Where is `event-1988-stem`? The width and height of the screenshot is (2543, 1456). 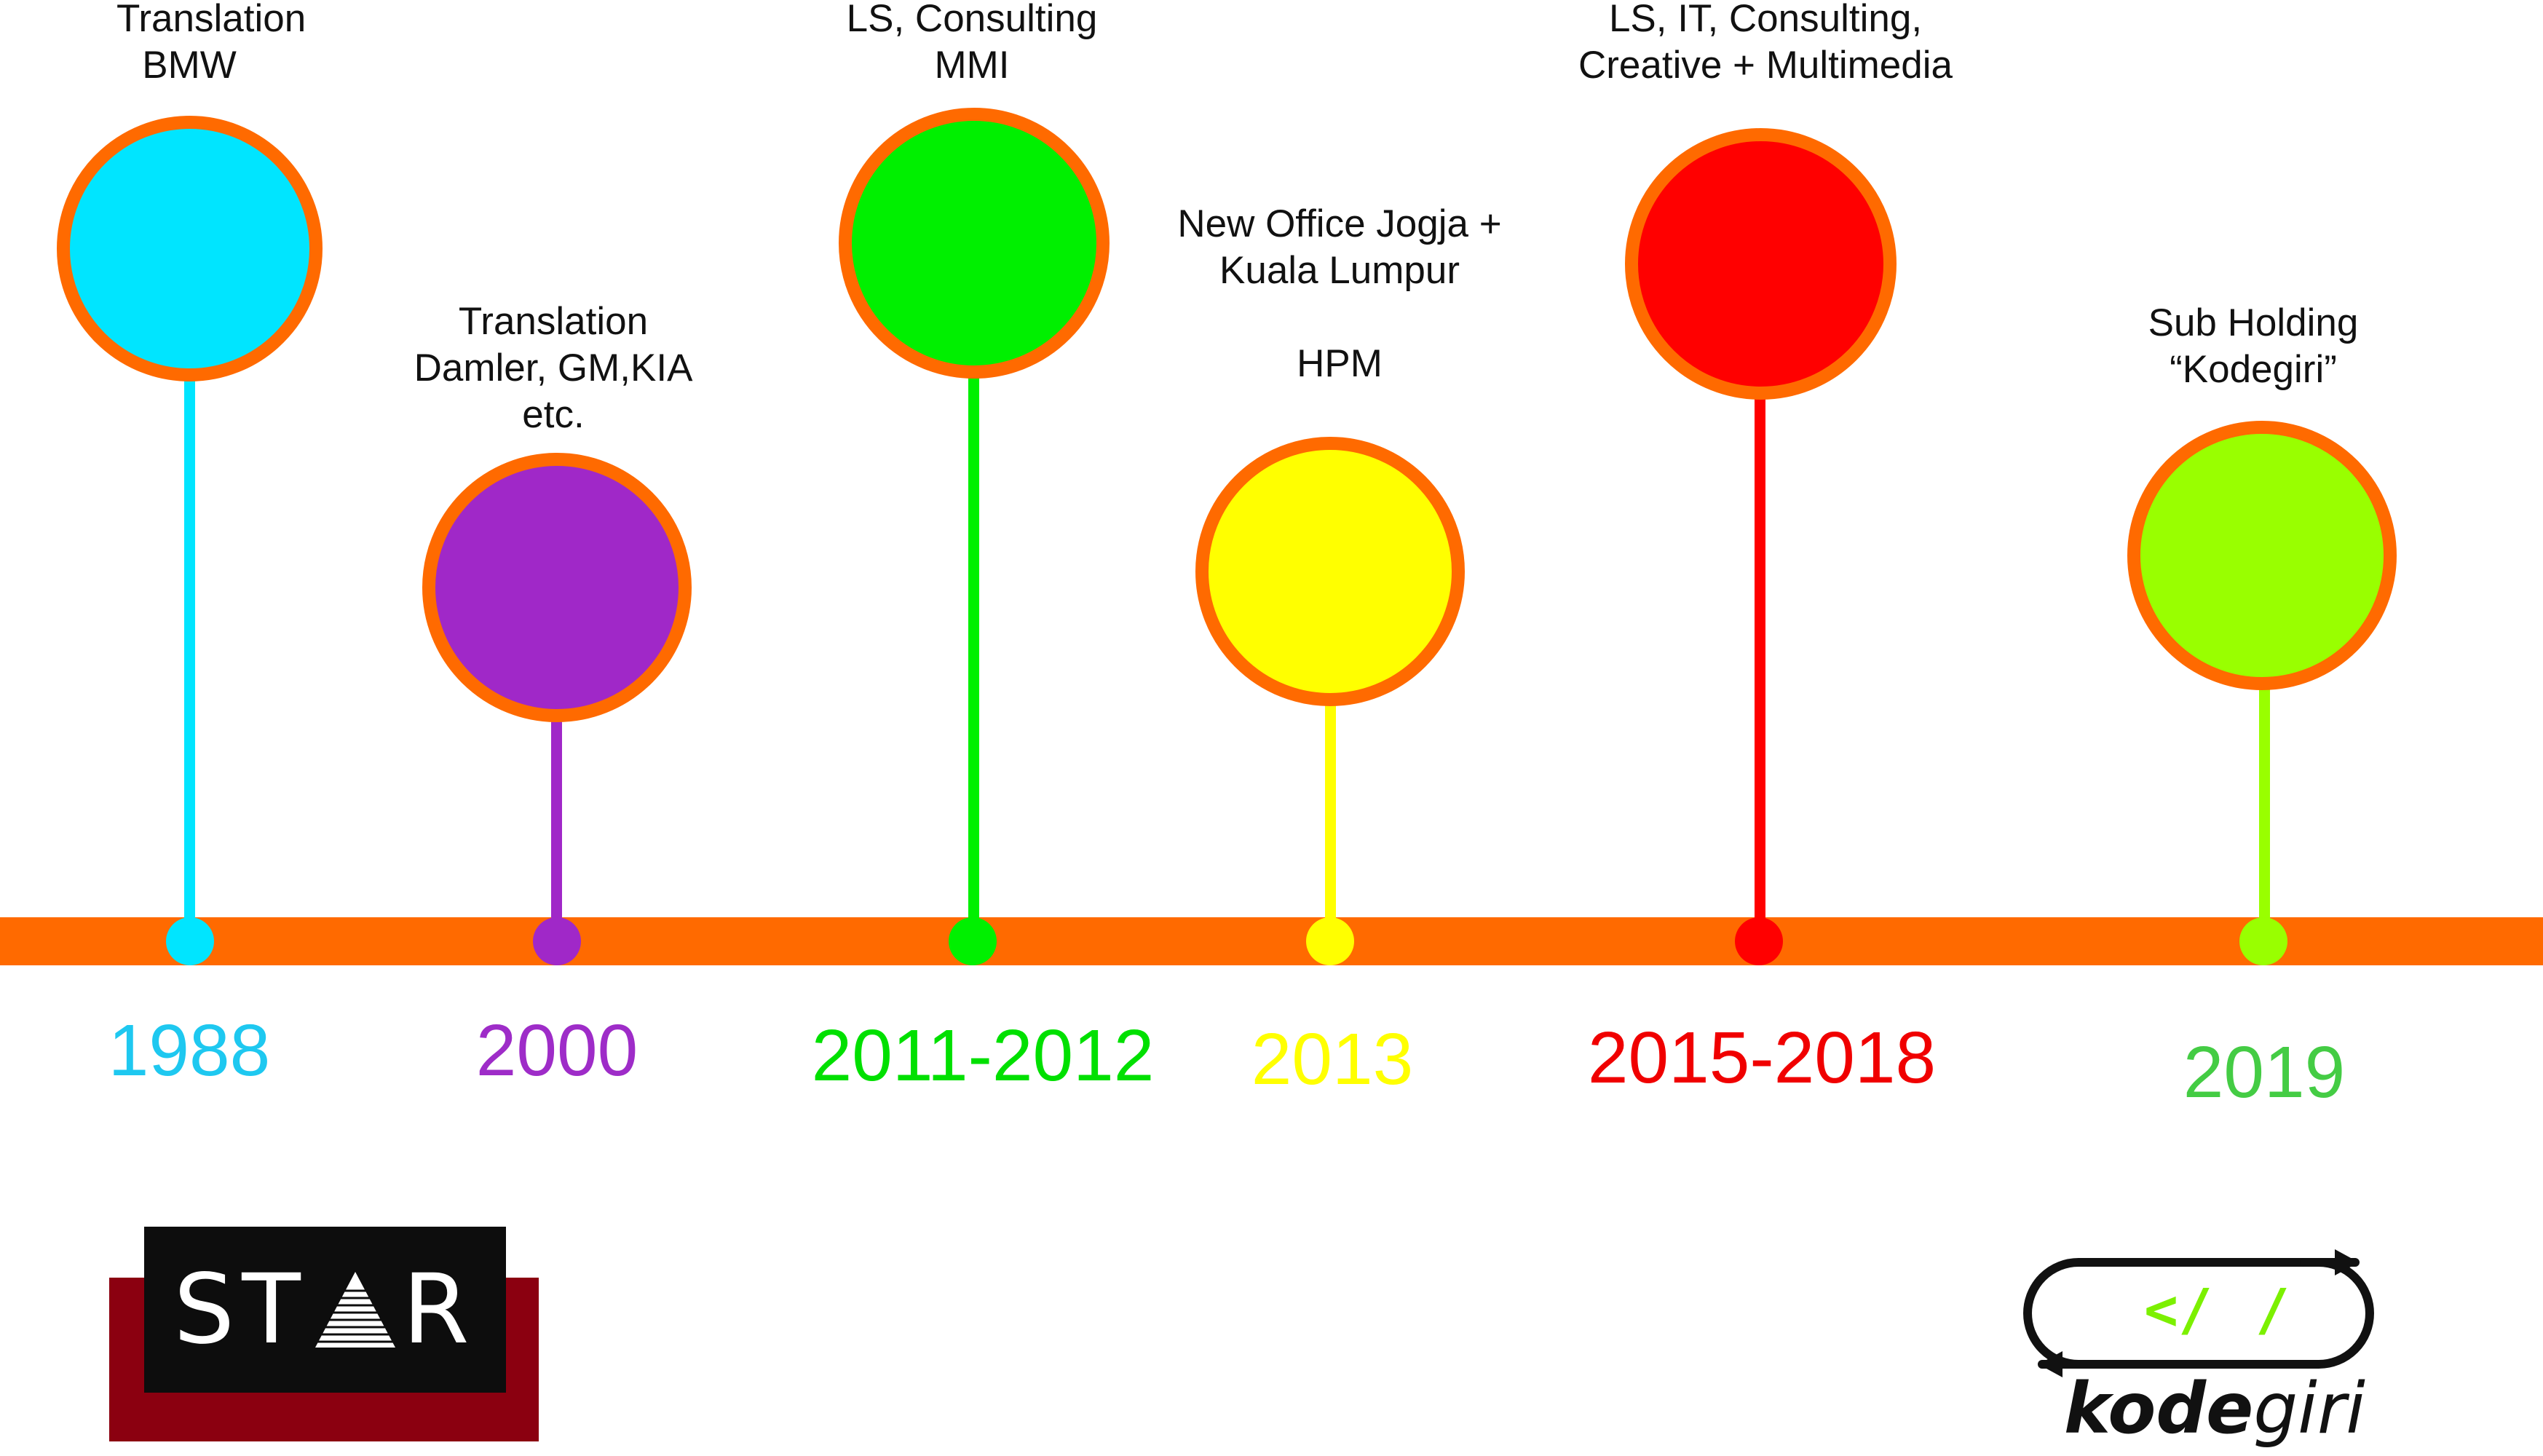 event-1988-stem is located at coordinates (189, 666).